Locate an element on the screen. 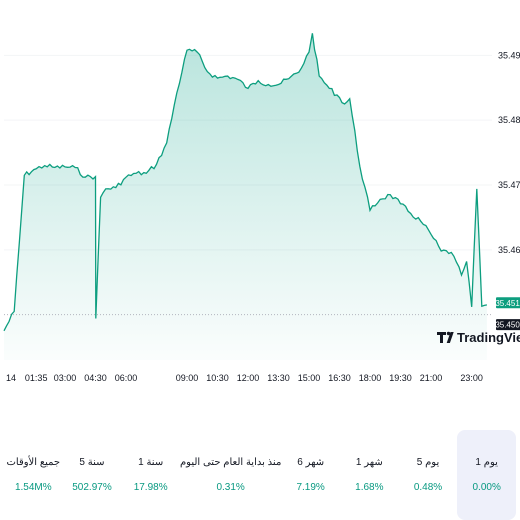 Image resolution: width=520 pixels, height=520 pixels. period-tab-3: 6 شهر 7.19% is located at coordinates (310, 475).